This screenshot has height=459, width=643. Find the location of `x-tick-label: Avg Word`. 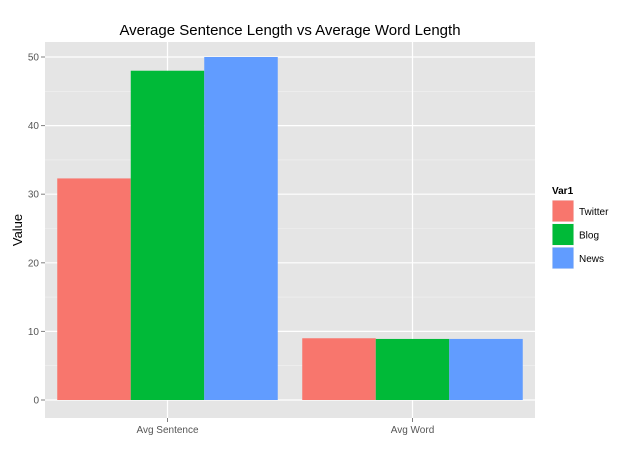

x-tick-label: Avg Word is located at coordinates (413, 430).